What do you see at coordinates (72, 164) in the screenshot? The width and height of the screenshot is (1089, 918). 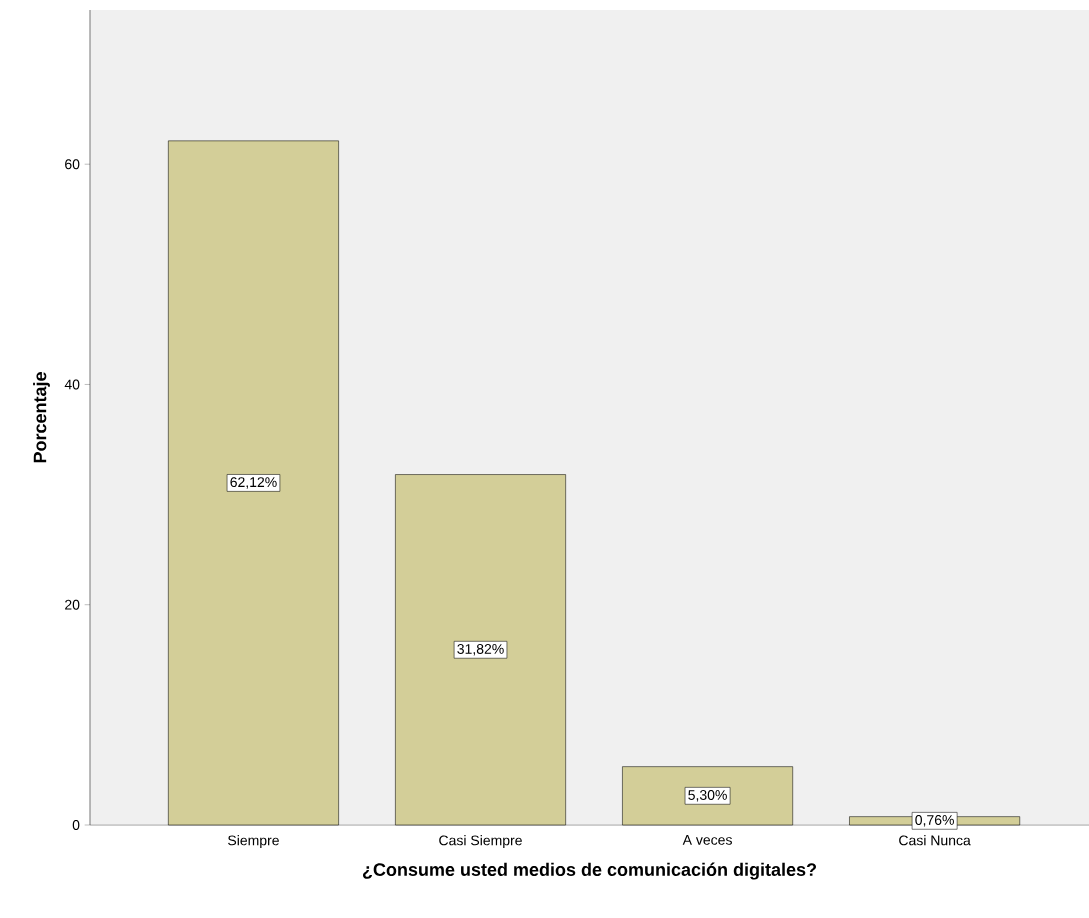 I see `y-tick-label: 60` at bounding box center [72, 164].